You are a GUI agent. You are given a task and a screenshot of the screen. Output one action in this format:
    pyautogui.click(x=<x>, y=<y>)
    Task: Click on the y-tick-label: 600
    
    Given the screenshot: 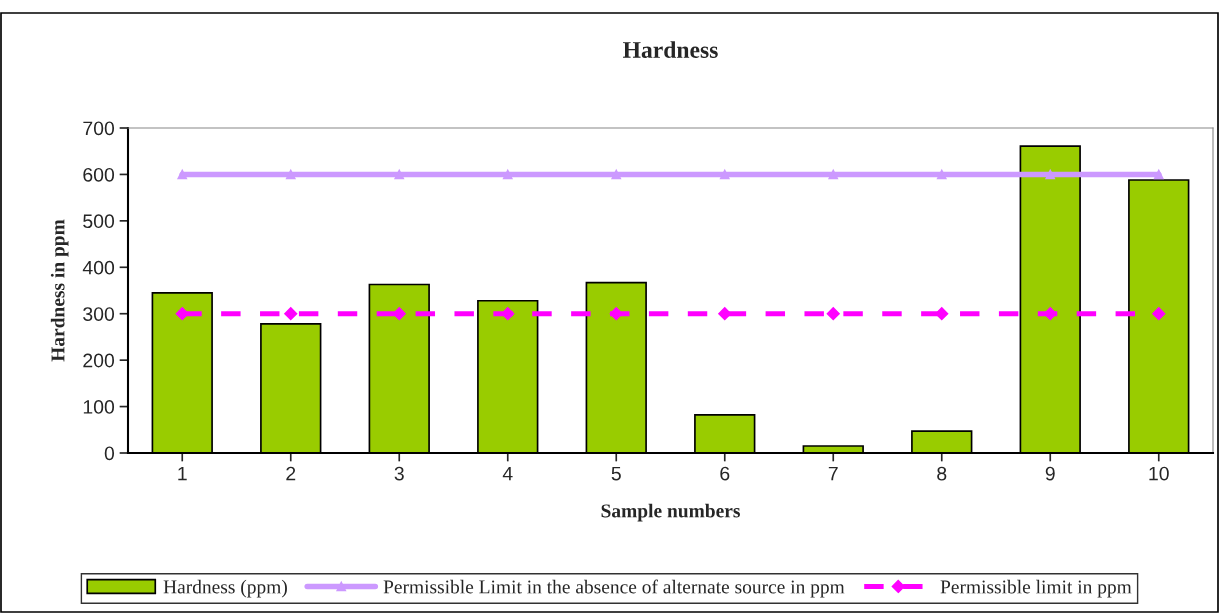 What is the action you would take?
    pyautogui.click(x=99, y=174)
    